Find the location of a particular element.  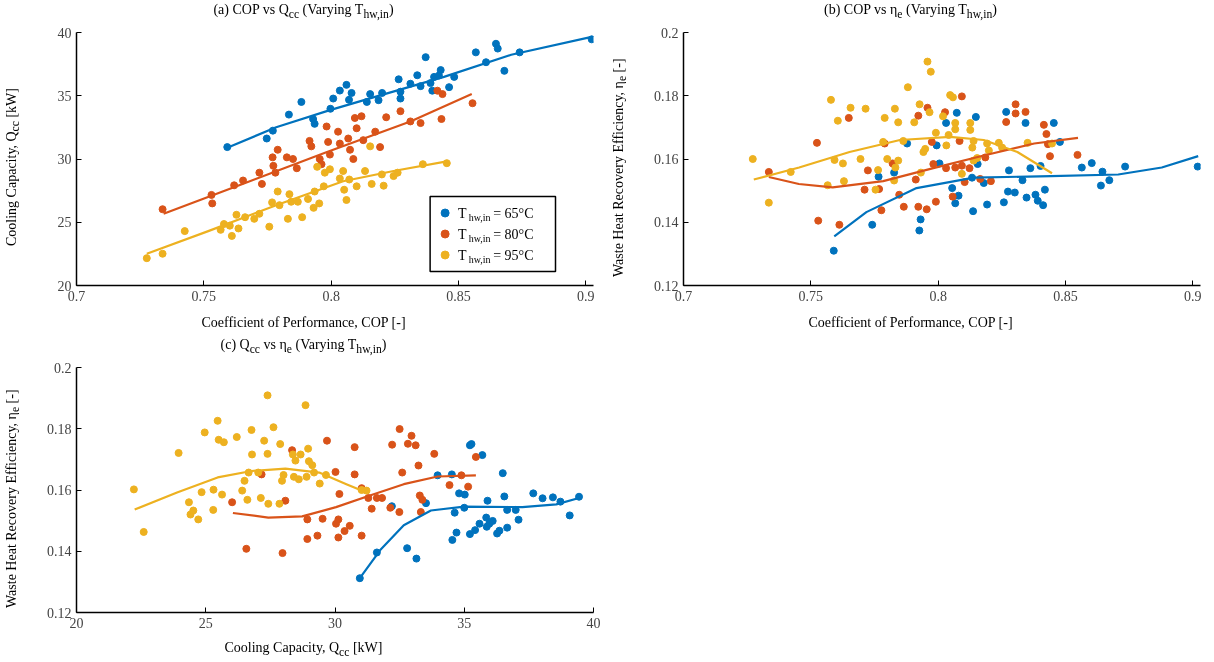

y-tick-label: 35 is located at coordinates (64, 96).